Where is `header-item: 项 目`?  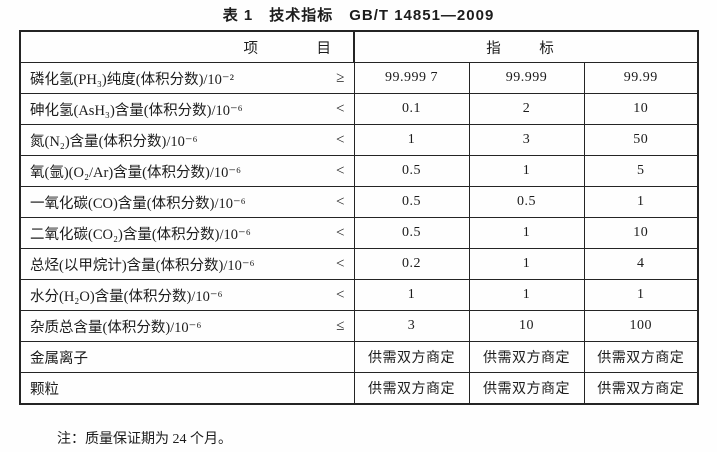
header-item: 项 目 is located at coordinates (187, 46).